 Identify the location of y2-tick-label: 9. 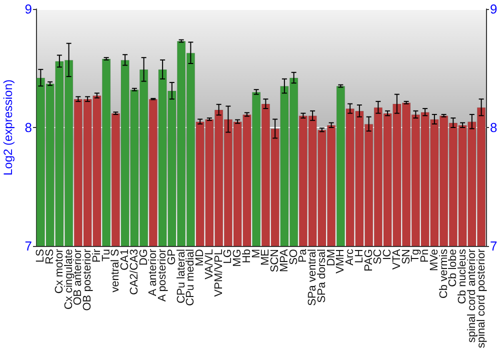
(494, 9).